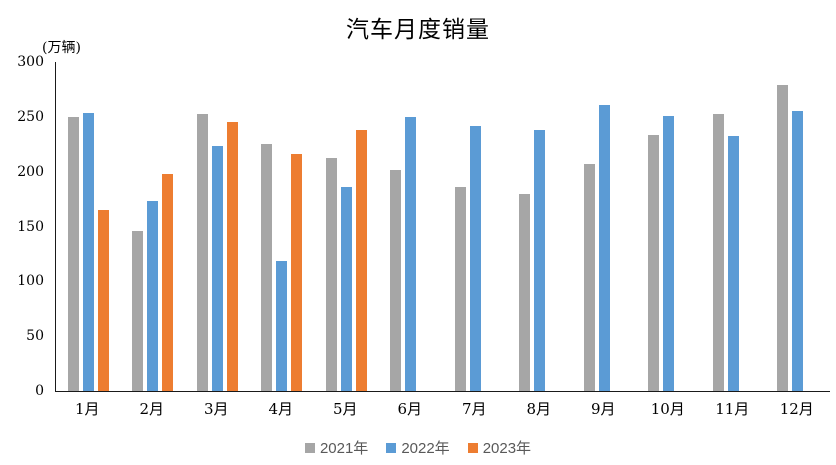  I want to click on legend-item-2021年: 2021年, so click(336, 447).